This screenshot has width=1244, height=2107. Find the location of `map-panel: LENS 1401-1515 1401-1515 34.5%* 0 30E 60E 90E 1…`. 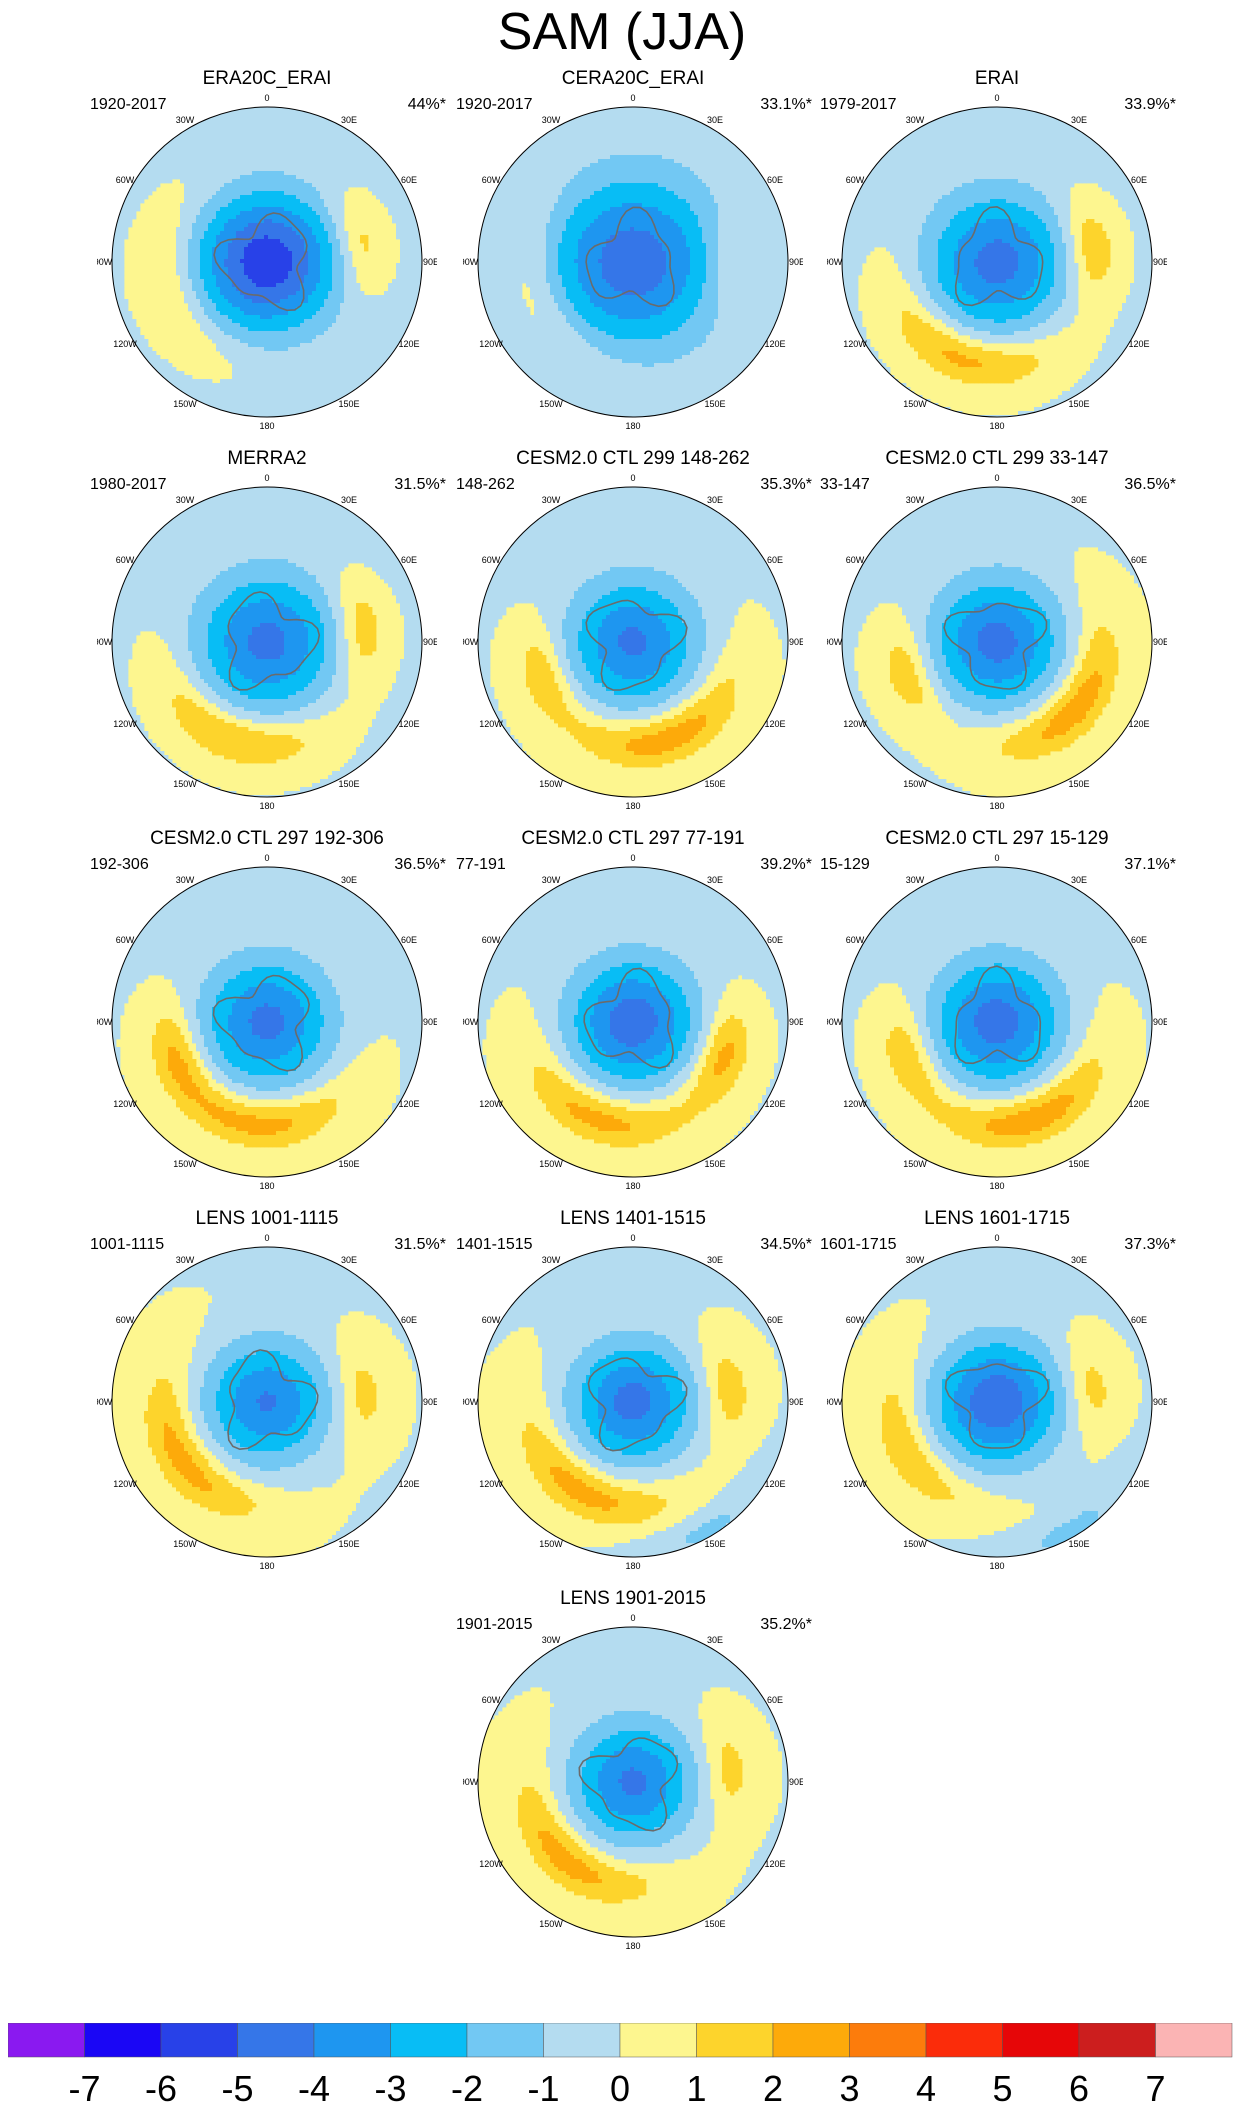

map-panel: LENS 1401-1515 1401-1515 34.5%* 0 30E 60E 90E 1… is located at coordinates (633, 1378).